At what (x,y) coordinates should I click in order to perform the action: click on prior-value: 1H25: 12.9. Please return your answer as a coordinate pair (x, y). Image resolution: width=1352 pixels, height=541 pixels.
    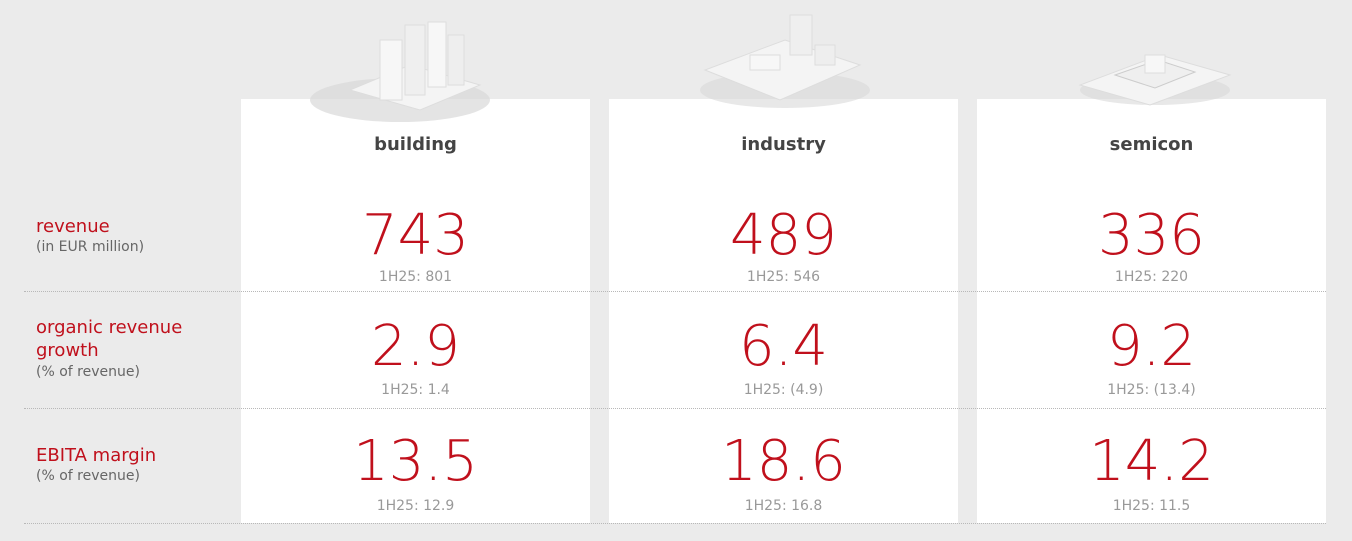
    Looking at the image, I should click on (415, 506).